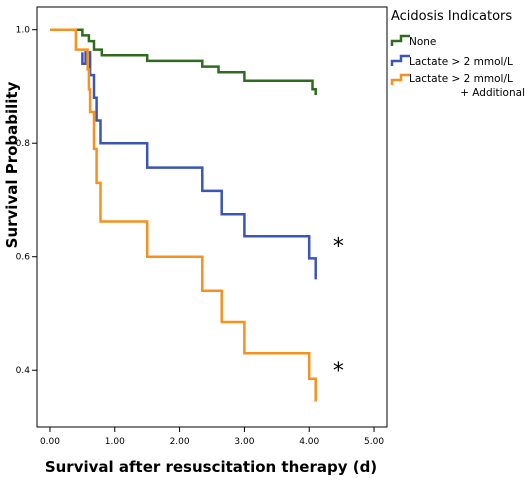 The width and height of the screenshot is (532, 483). What do you see at coordinates (422, 42) in the screenshot?
I see `legend-label-none: None` at bounding box center [422, 42].